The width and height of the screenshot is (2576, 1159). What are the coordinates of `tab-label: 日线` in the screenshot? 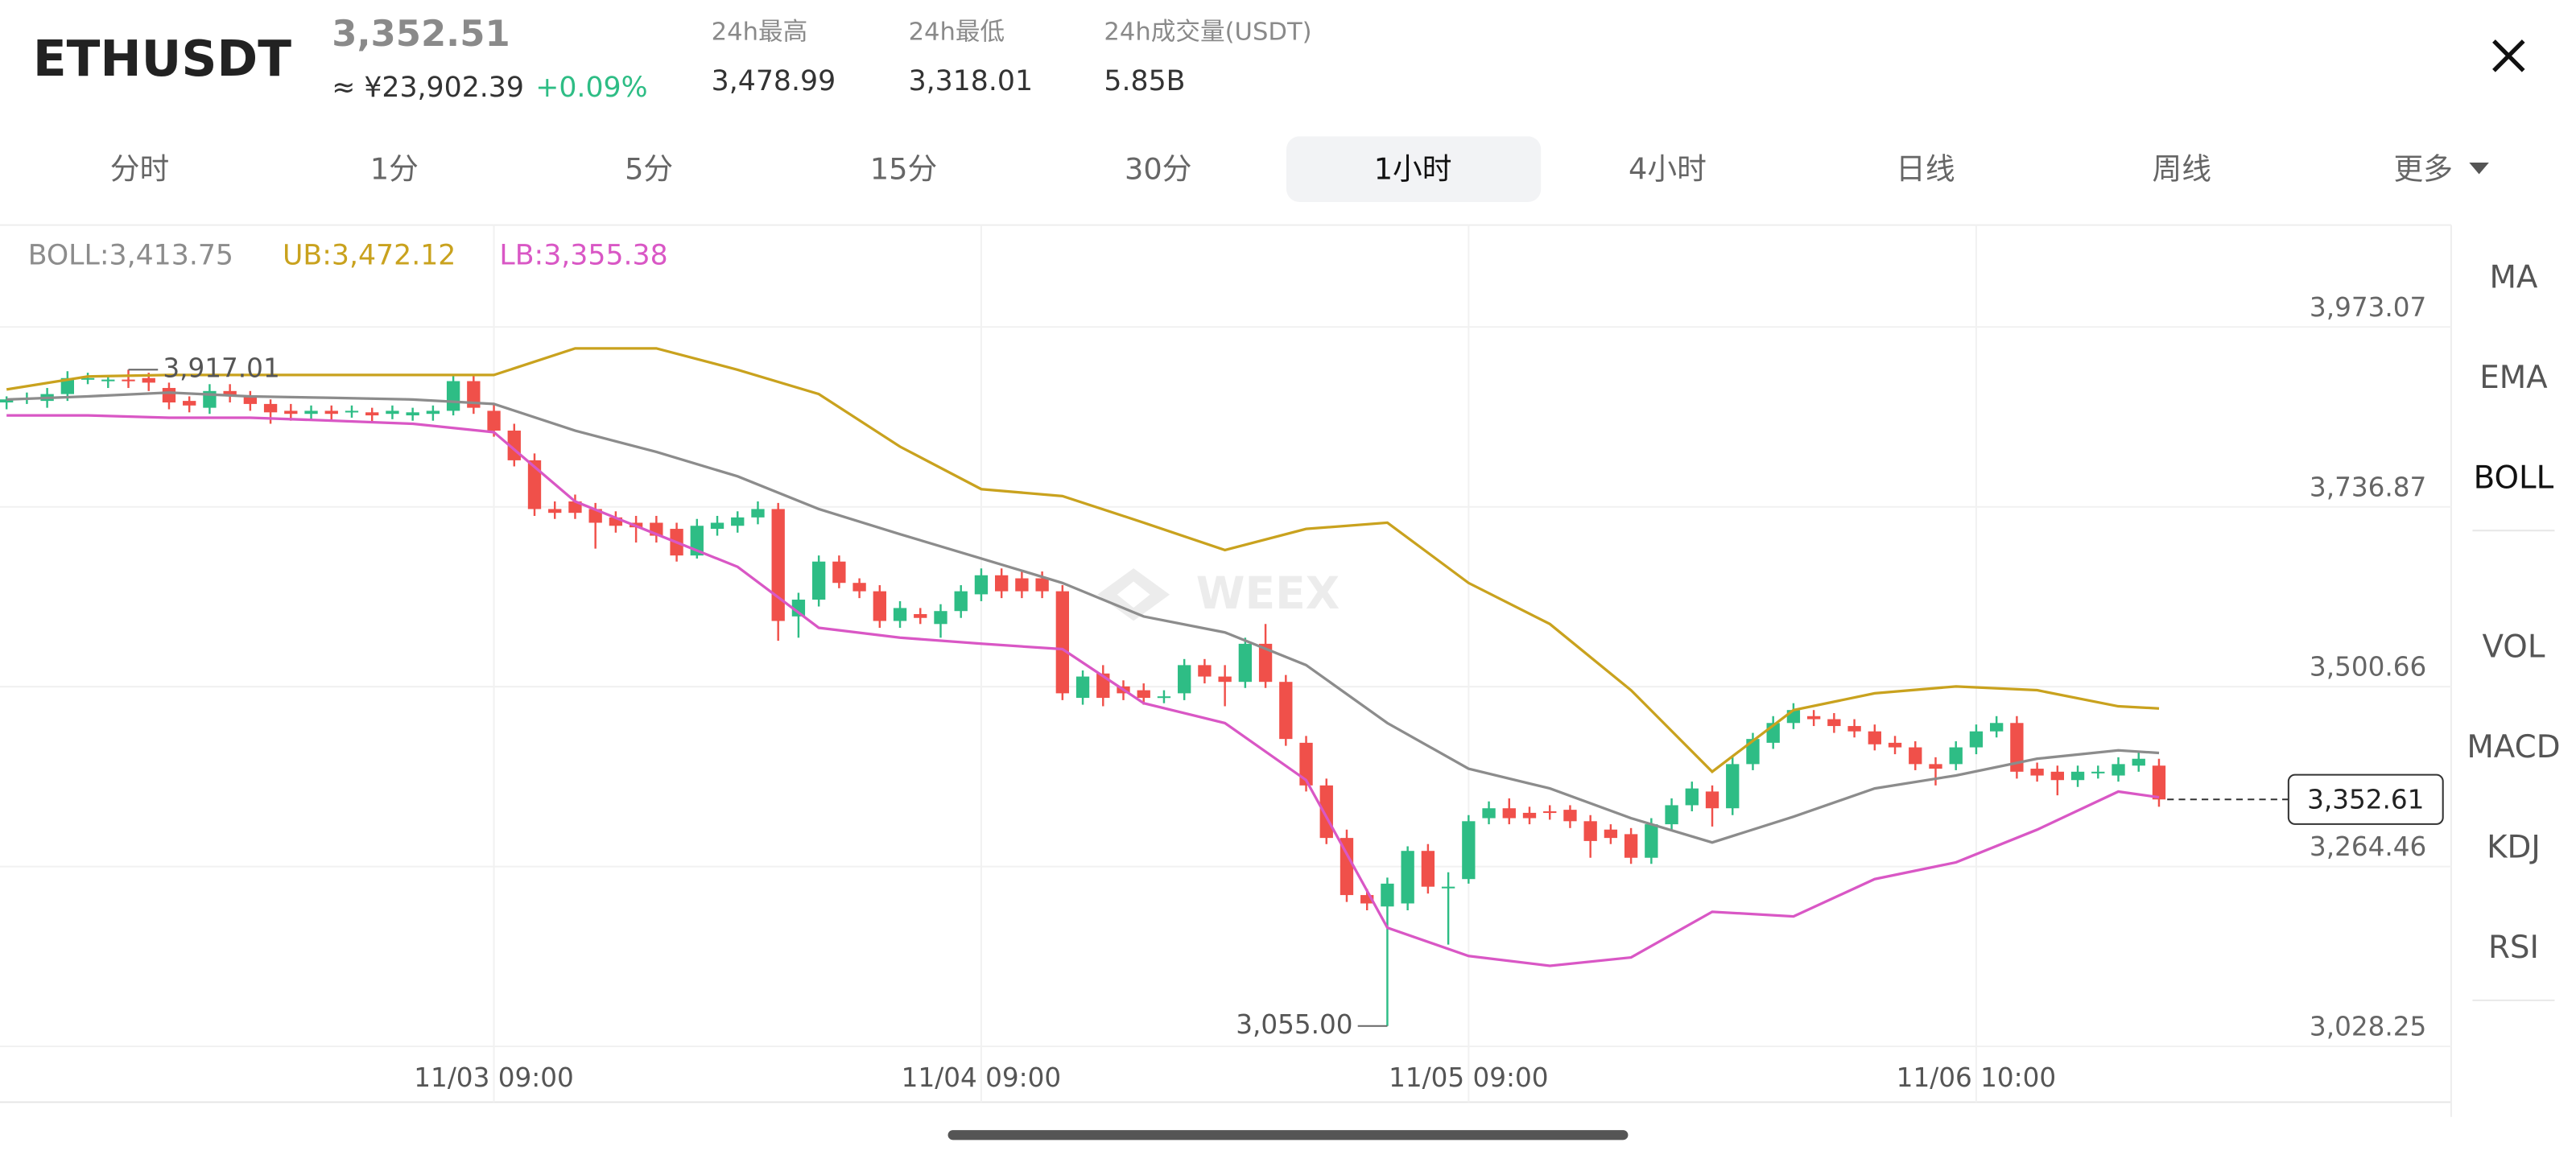 It's located at (1926, 169).